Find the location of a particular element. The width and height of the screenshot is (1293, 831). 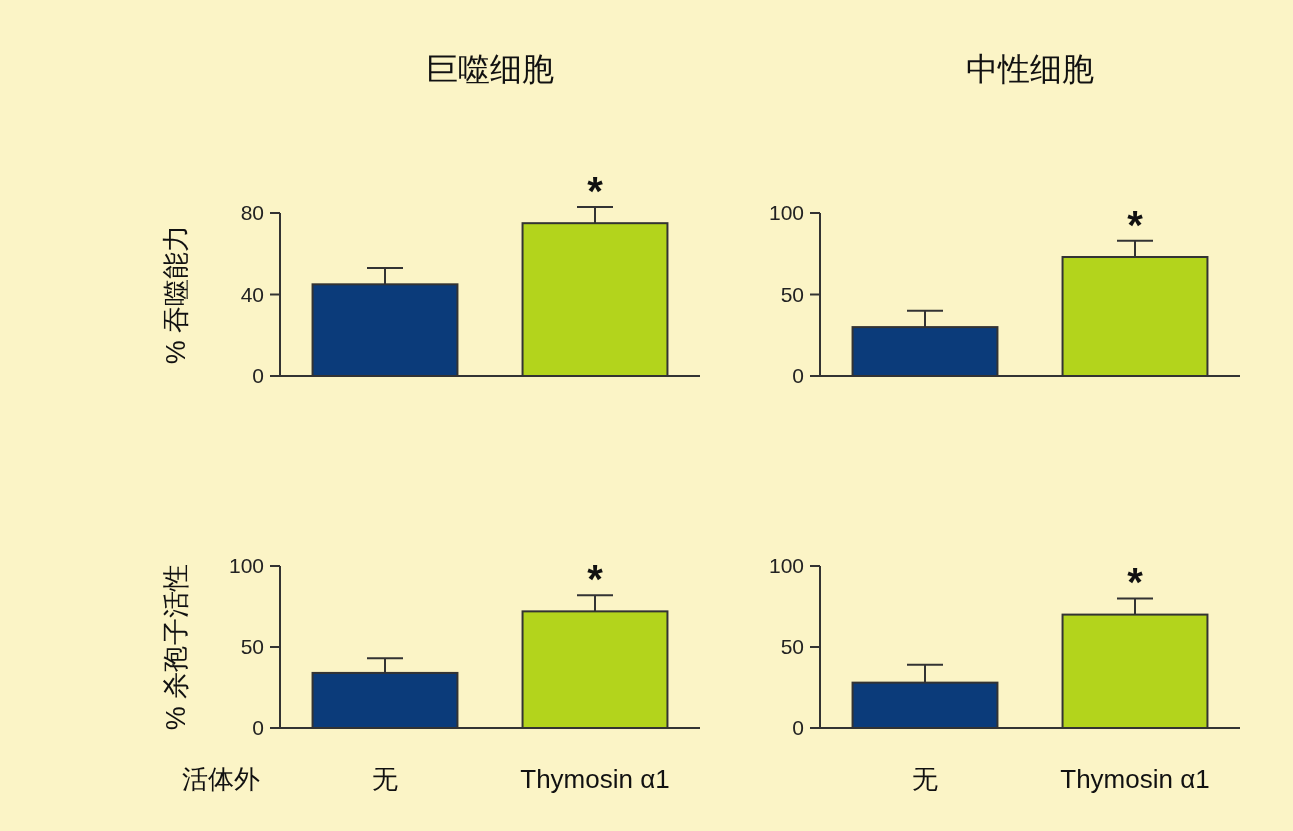

text: 活体外 is located at coordinates (221, 779).